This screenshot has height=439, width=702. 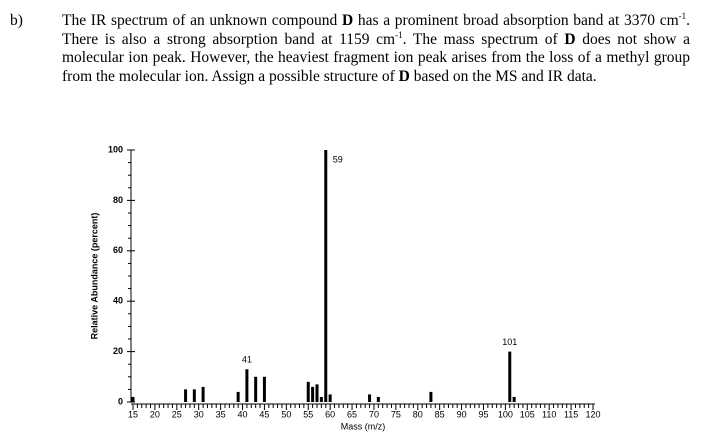 I want to click on x-tick-label: 100, so click(x=505, y=414).